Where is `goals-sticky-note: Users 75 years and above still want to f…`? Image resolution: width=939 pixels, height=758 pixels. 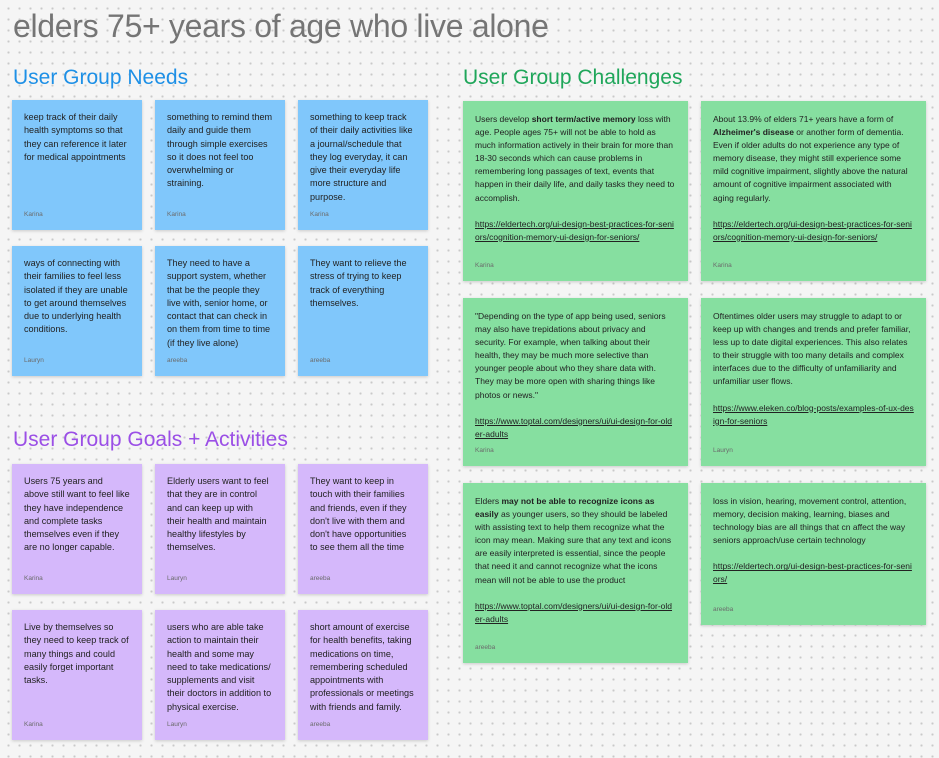
goals-sticky-note: Users 75 years and above still want to f… is located at coordinates (77, 529).